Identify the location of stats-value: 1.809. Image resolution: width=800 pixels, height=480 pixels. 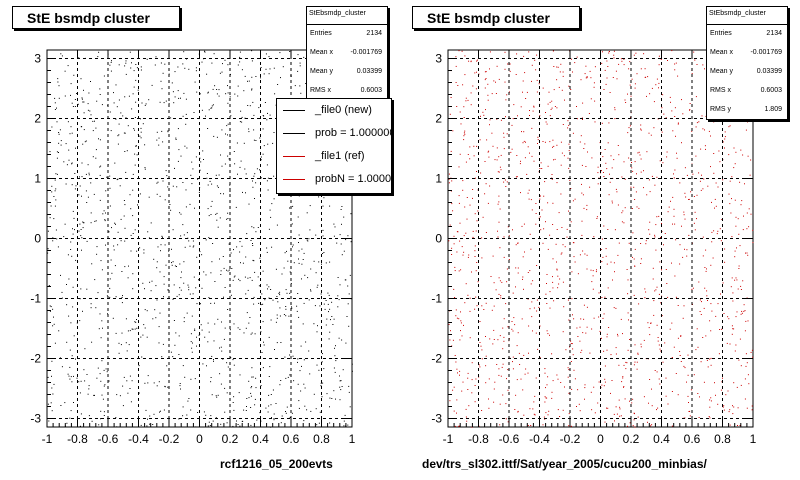
(773, 109).